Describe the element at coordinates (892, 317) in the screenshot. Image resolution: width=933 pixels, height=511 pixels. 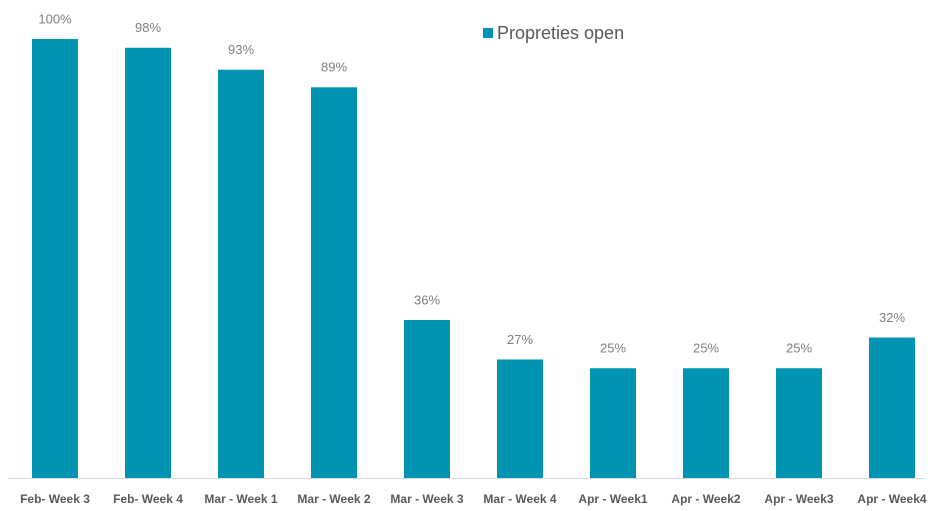
I see `value-label: 32%` at that location.